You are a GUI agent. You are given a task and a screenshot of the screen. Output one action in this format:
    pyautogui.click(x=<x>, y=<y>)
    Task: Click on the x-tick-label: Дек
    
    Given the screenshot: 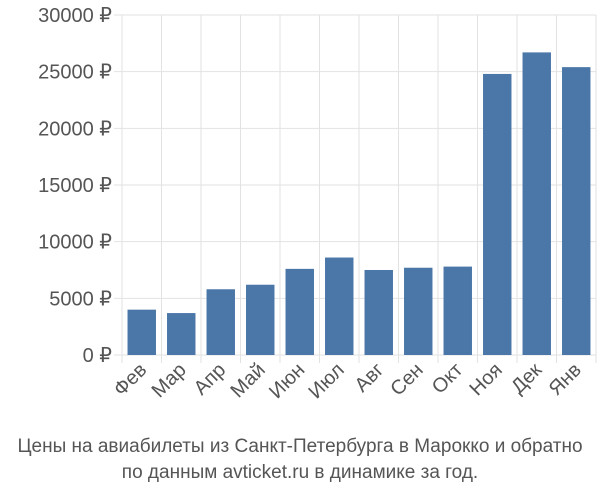 What is the action you would take?
    pyautogui.click(x=526, y=378)
    